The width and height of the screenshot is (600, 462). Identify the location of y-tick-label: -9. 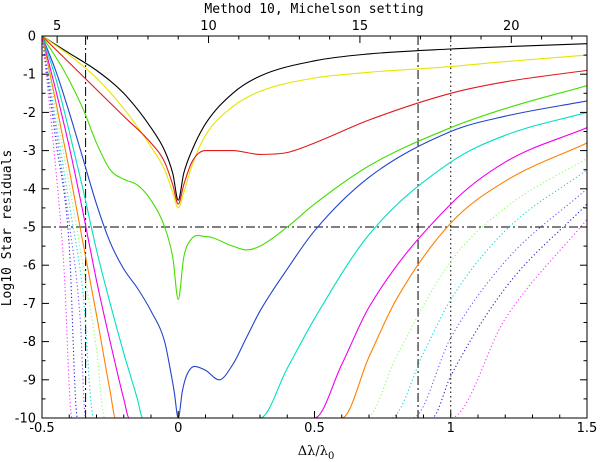
(29, 380).